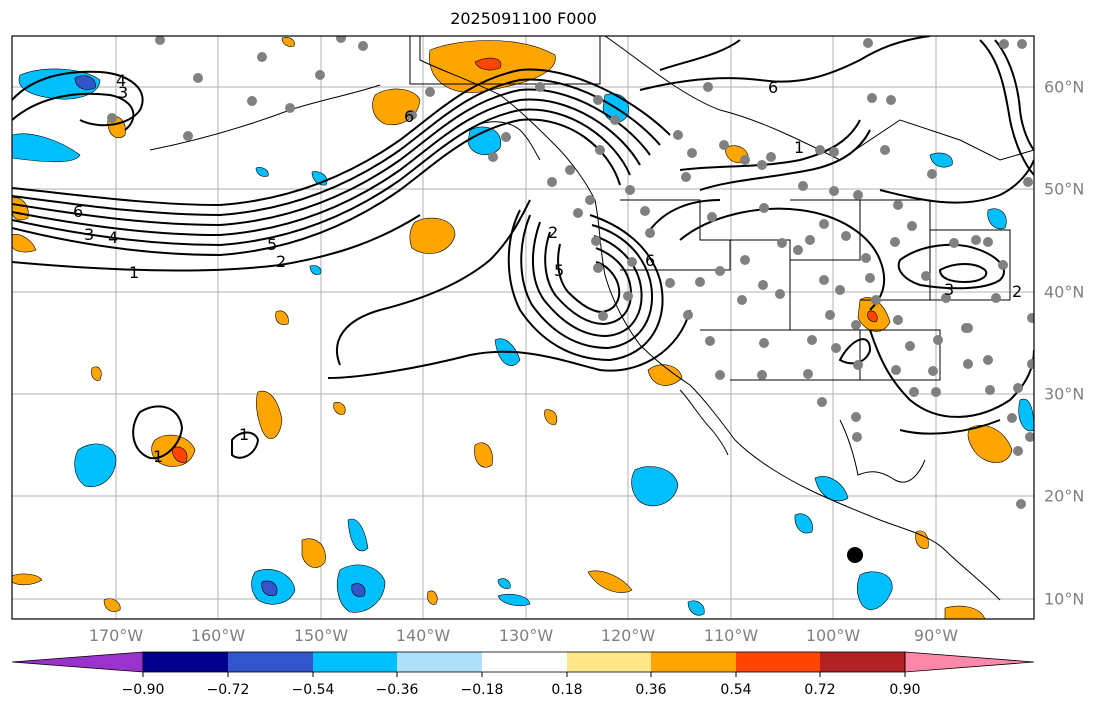  What do you see at coordinates (523, 664) in the screenshot?
I see `colorbar` at bounding box center [523, 664].